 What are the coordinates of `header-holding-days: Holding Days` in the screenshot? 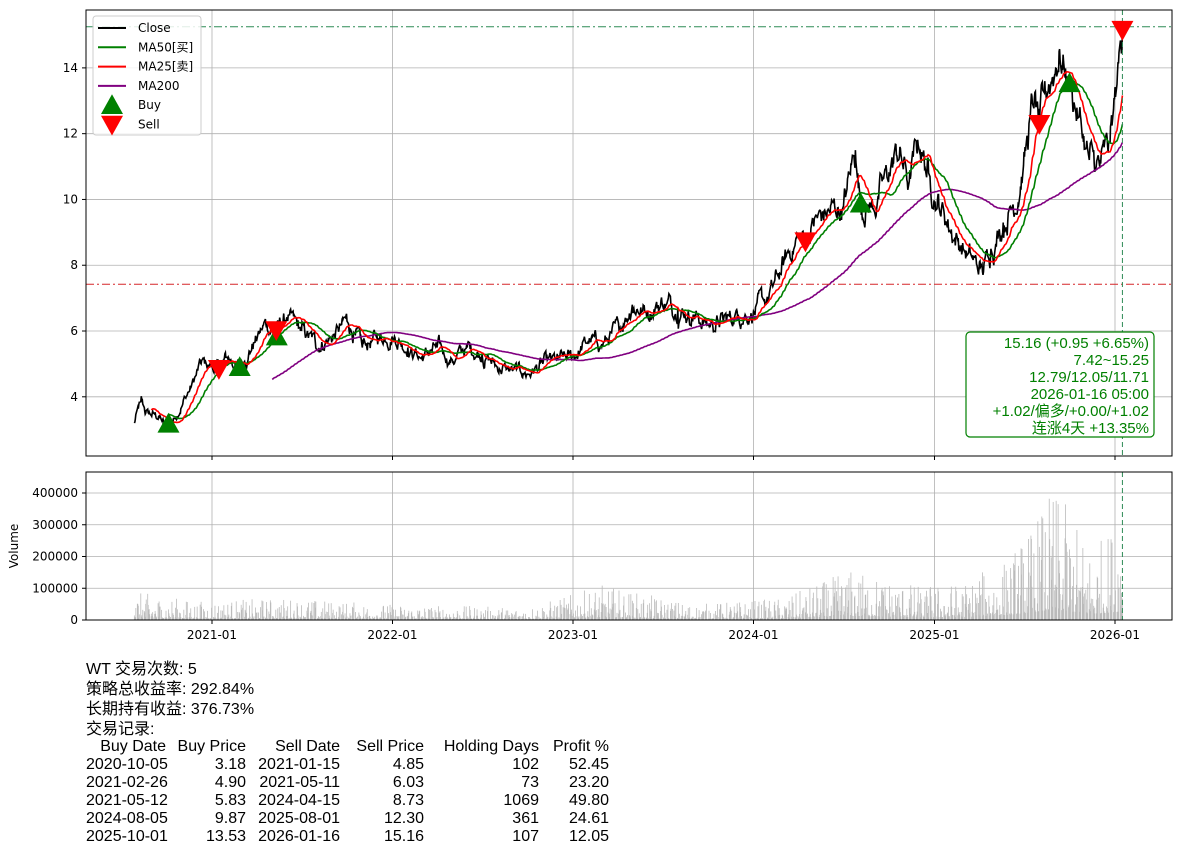 It's located at (491, 746).